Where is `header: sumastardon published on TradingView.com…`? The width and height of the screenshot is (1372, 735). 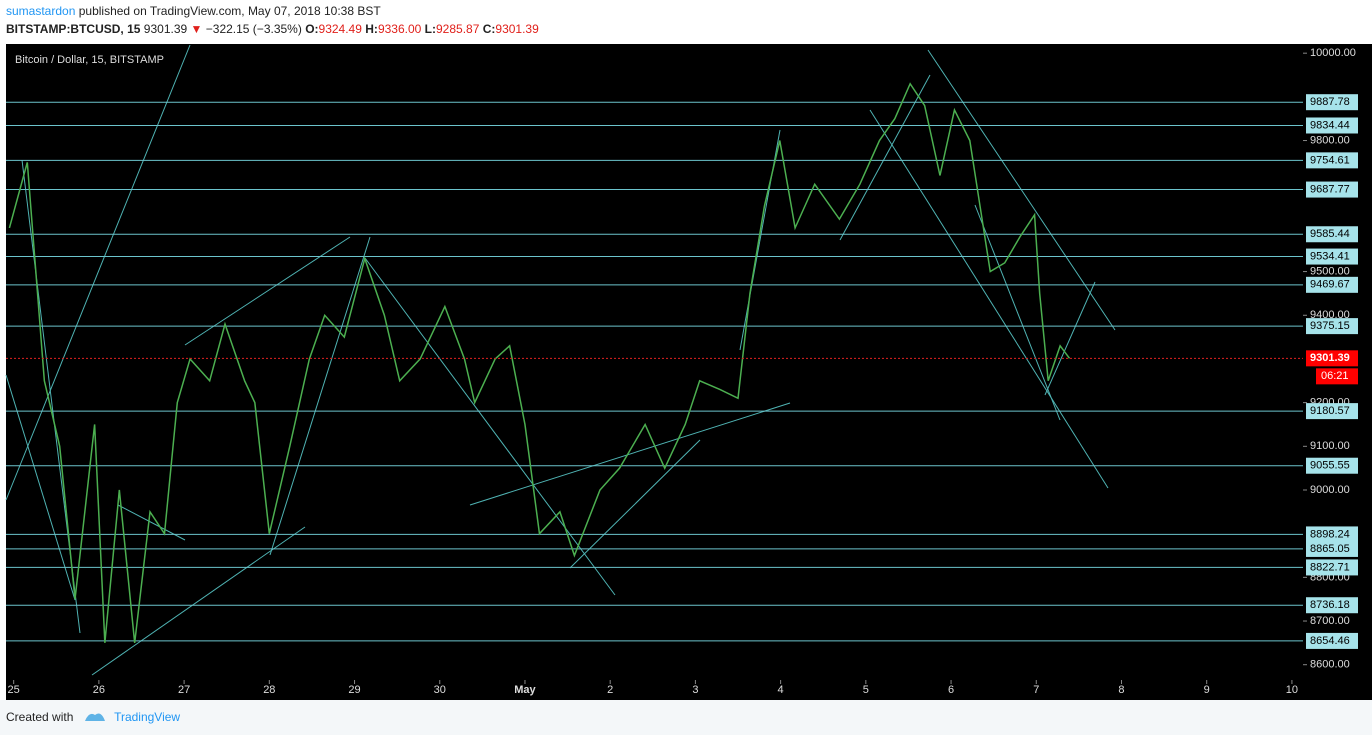
header: sumastardon published on TradingView.com… is located at coordinates (272, 20).